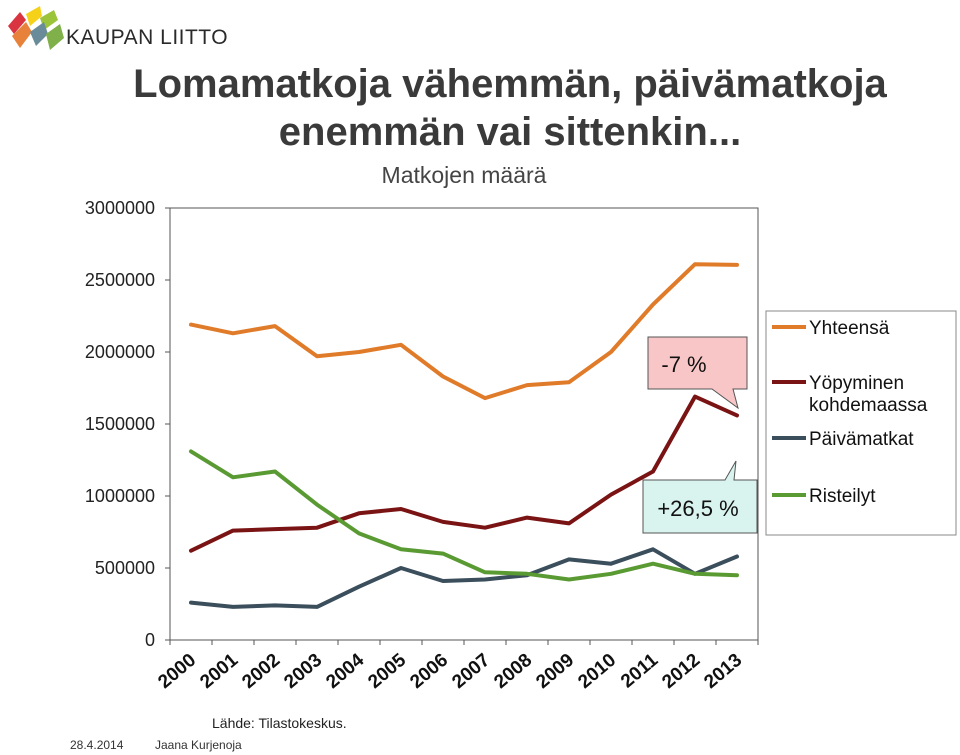  Describe the element at coordinates (597, 671) in the screenshot. I see `x-tick-label: 2010` at that location.